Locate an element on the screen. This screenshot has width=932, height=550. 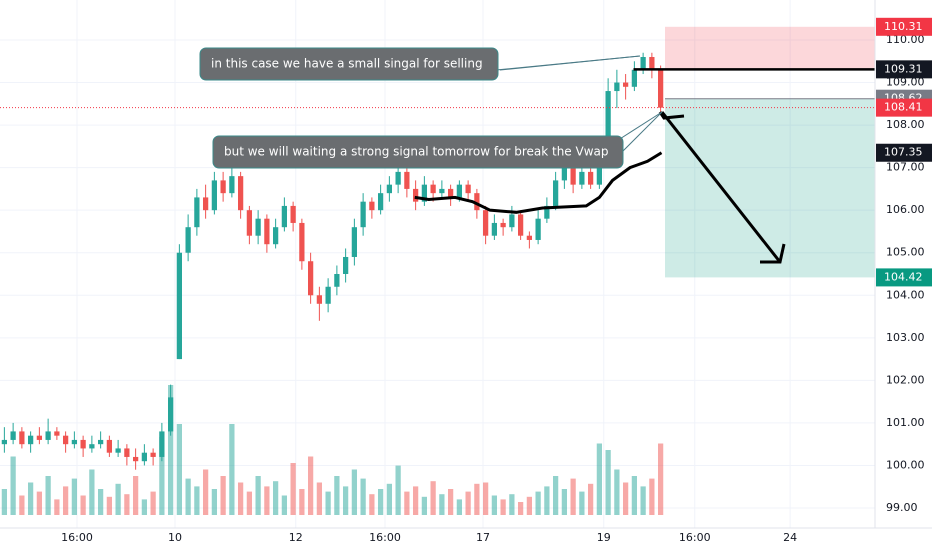
price-badge-label: 110.31 is located at coordinates (903, 26).